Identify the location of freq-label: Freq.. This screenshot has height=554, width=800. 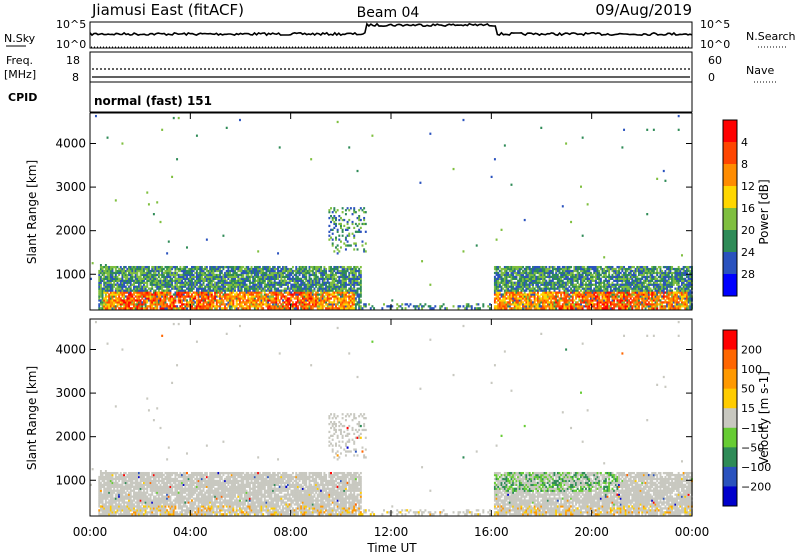
(19, 60).